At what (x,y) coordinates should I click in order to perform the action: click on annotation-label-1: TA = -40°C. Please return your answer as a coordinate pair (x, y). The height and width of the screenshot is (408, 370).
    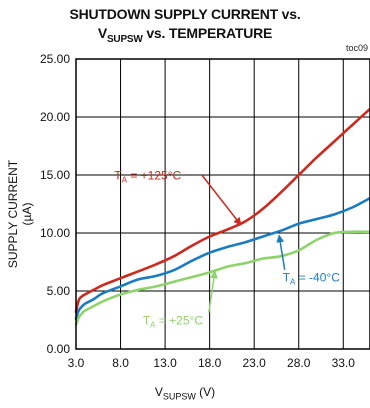
    Looking at the image, I should click on (312, 279).